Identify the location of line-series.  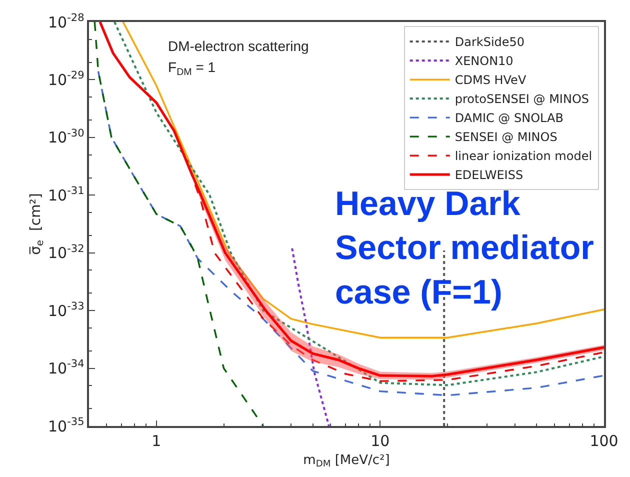
(310, 336).